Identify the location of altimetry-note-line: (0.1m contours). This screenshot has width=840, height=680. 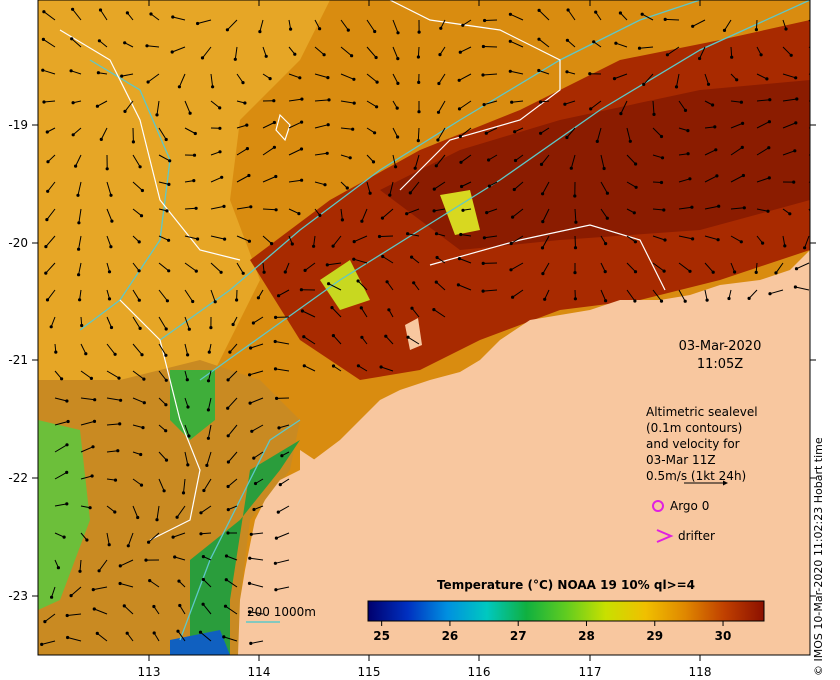
(694, 428).